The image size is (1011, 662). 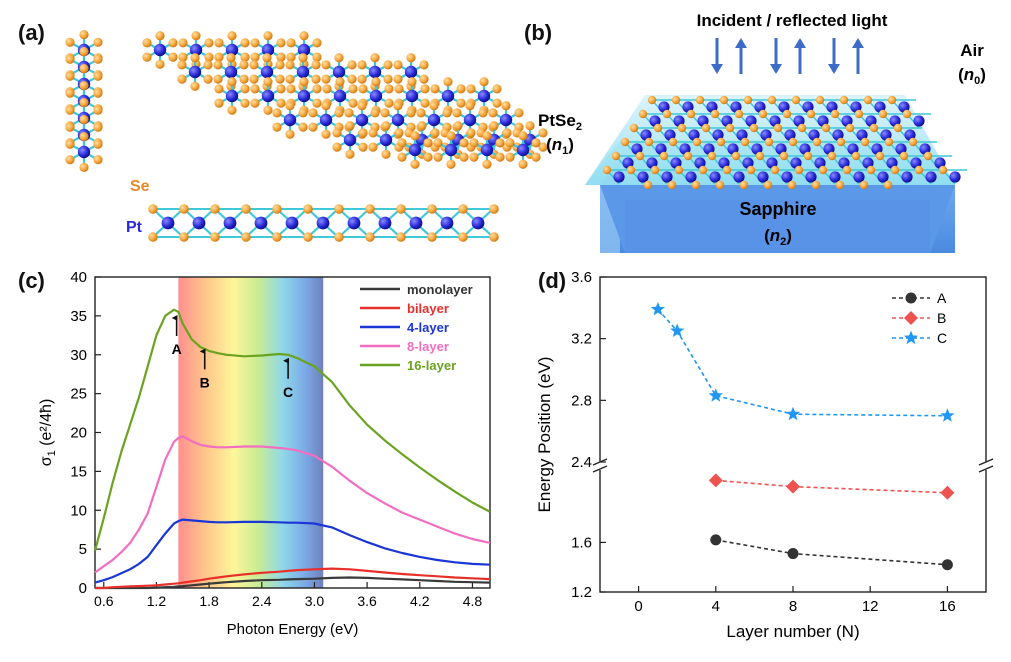 What do you see at coordinates (78, 355) in the screenshot?
I see `y-tick-label: 30` at bounding box center [78, 355].